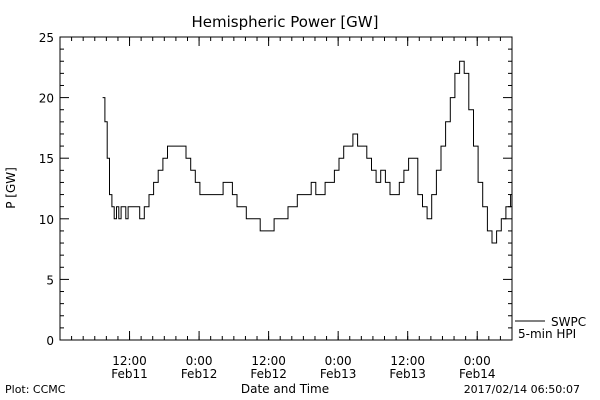 The image size is (600, 400). What do you see at coordinates (522, 389) in the screenshot?
I see `plot-timestamp: 2017/02/14 06:50:07` at bounding box center [522, 389].